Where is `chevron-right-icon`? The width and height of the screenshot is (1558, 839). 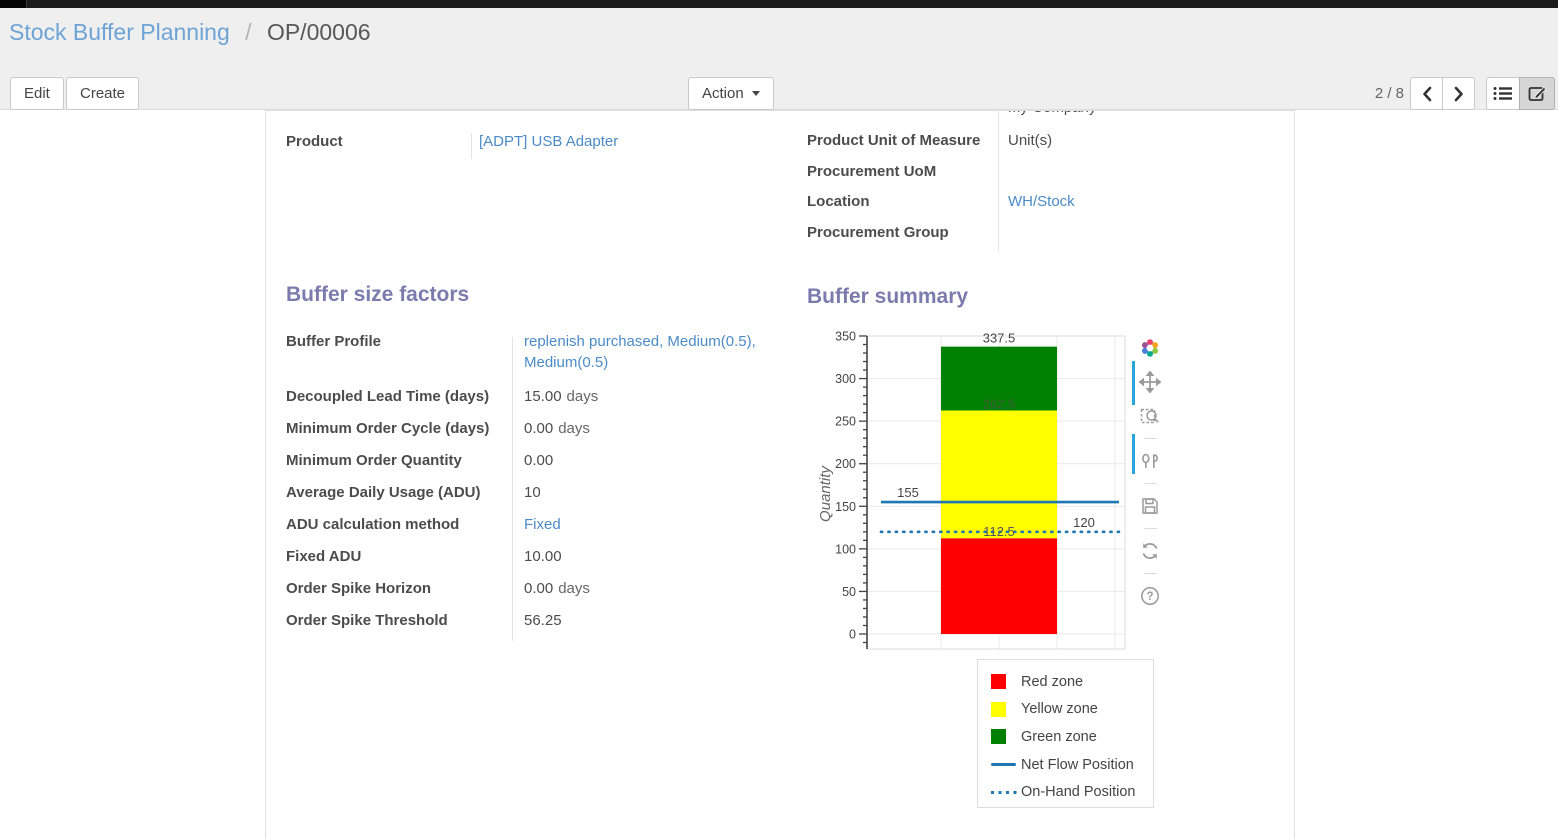
chevron-right-icon is located at coordinates (1458, 93).